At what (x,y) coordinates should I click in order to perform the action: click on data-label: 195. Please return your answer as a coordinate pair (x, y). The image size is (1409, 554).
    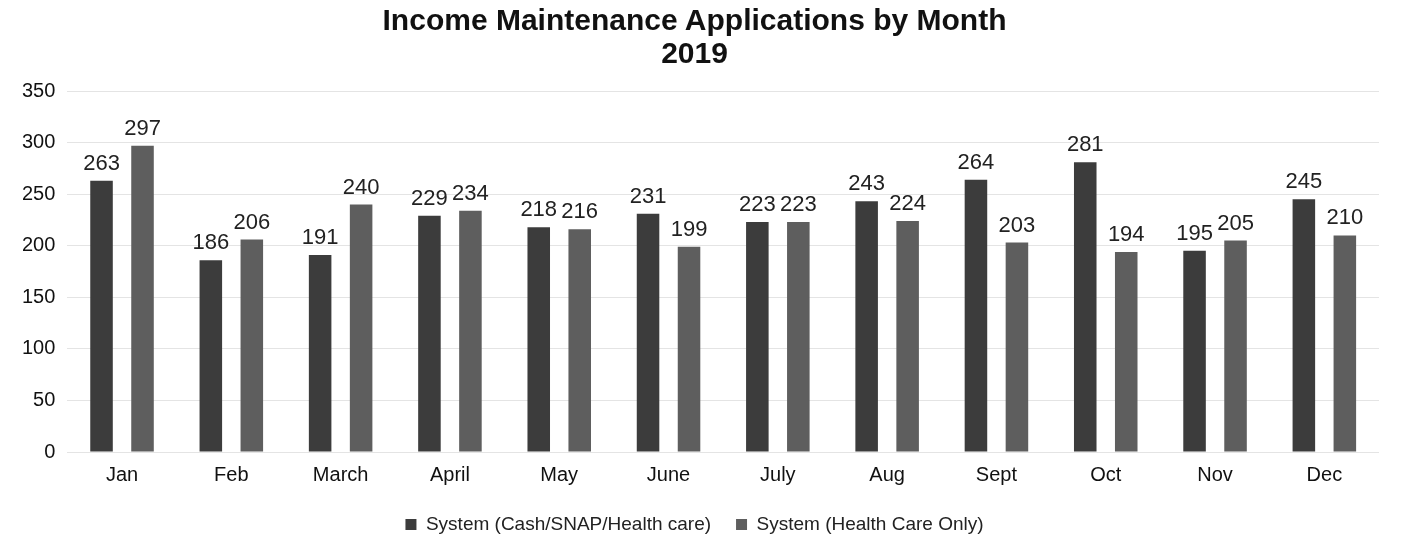
    Looking at the image, I should click on (1194, 232).